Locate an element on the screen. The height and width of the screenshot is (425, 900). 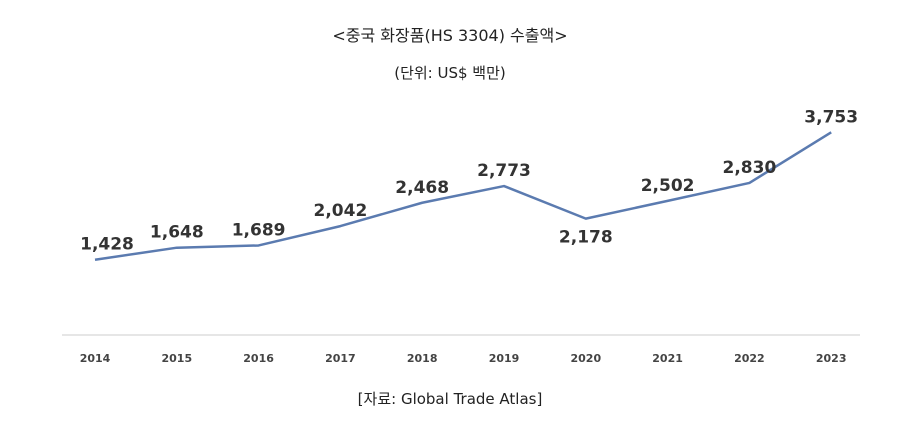
data-label: 2,502 is located at coordinates (668, 186).